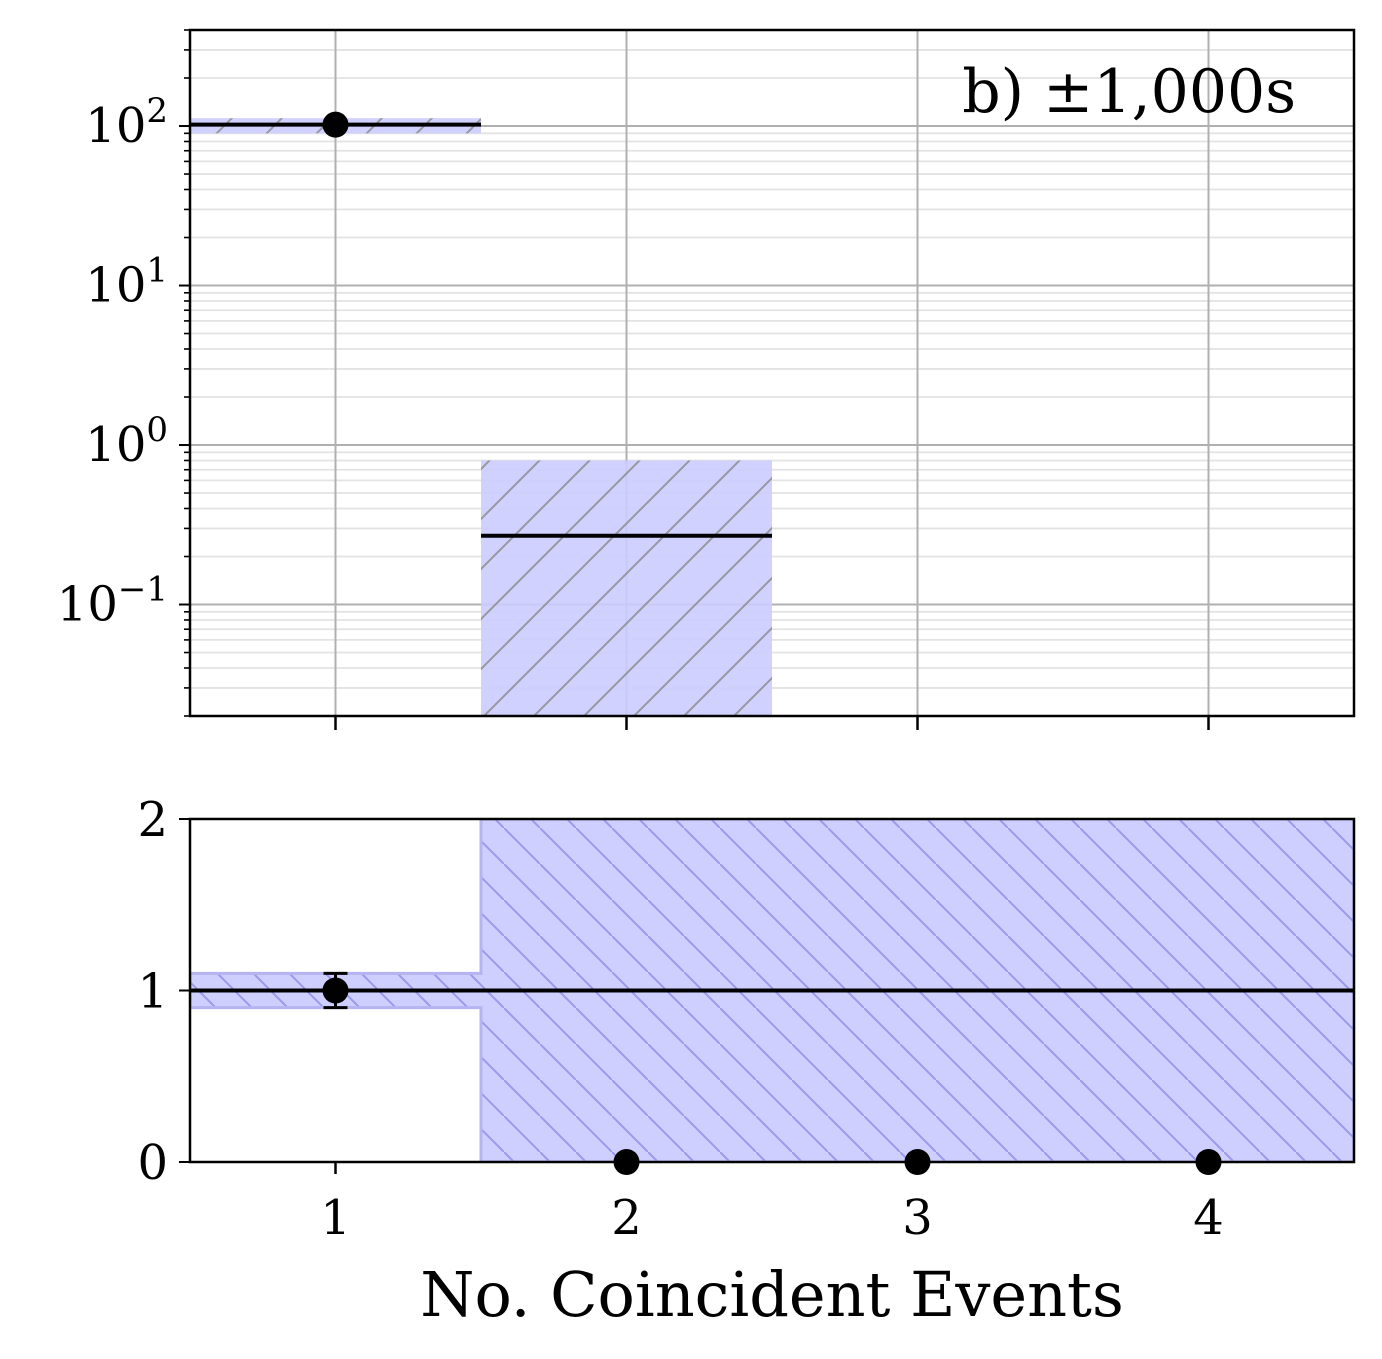 Image resolution: width=1382 pixels, height=1359 pixels. I want to click on top-observed-points, so click(335, 124).